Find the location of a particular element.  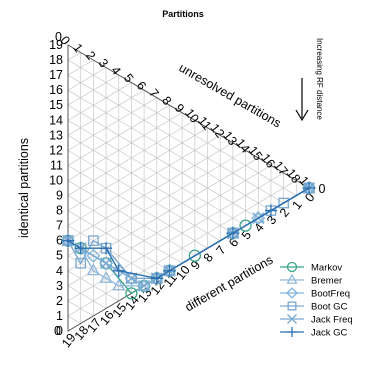

axis-title-identical: identical partitions is located at coordinates (24, 188).